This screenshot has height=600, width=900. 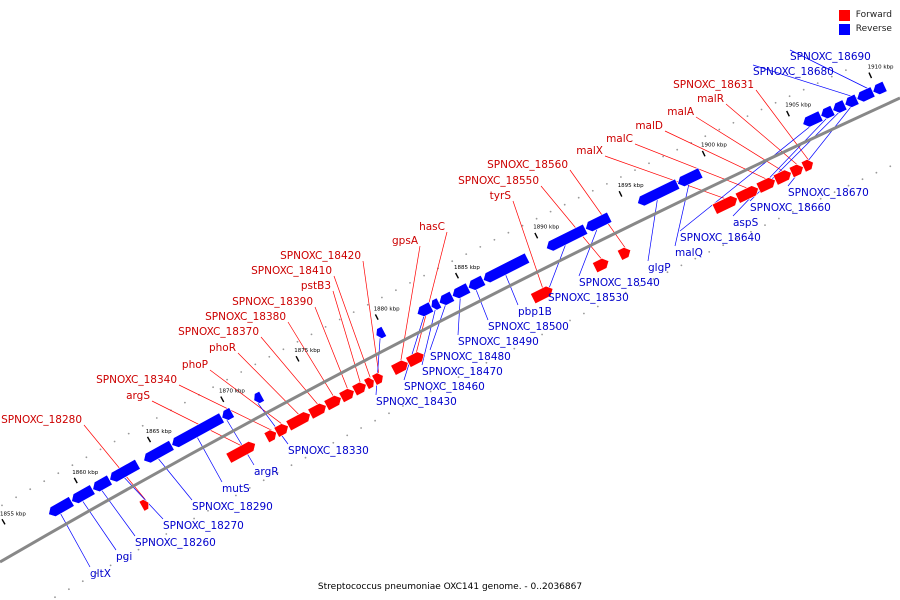 I want to click on gene-args, so click(x=241, y=451).